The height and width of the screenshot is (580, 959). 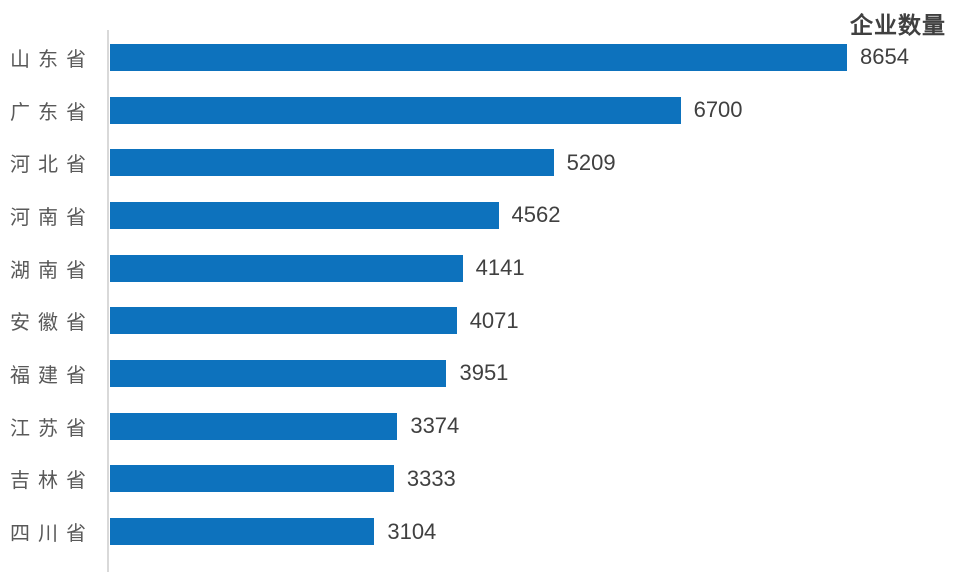 I want to click on bar-area: 5209, so click(x=534, y=162).